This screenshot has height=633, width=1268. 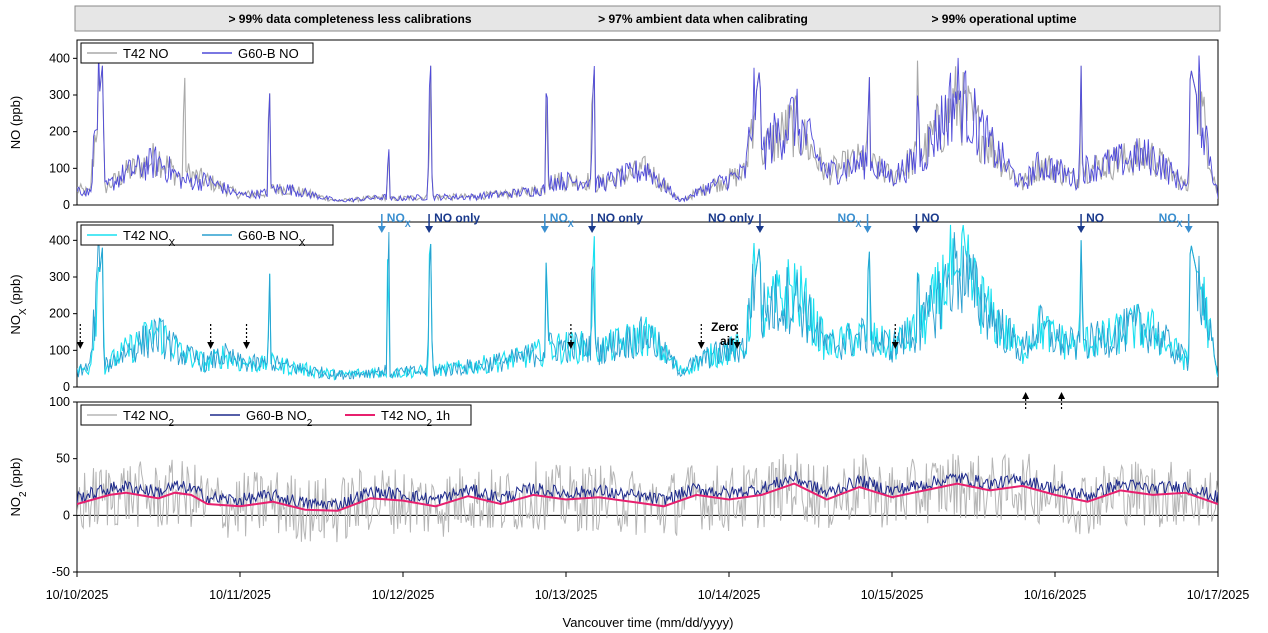 What do you see at coordinates (1003, 19) in the screenshot?
I see `banner-item-uptime: > 99% operational uptime` at bounding box center [1003, 19].